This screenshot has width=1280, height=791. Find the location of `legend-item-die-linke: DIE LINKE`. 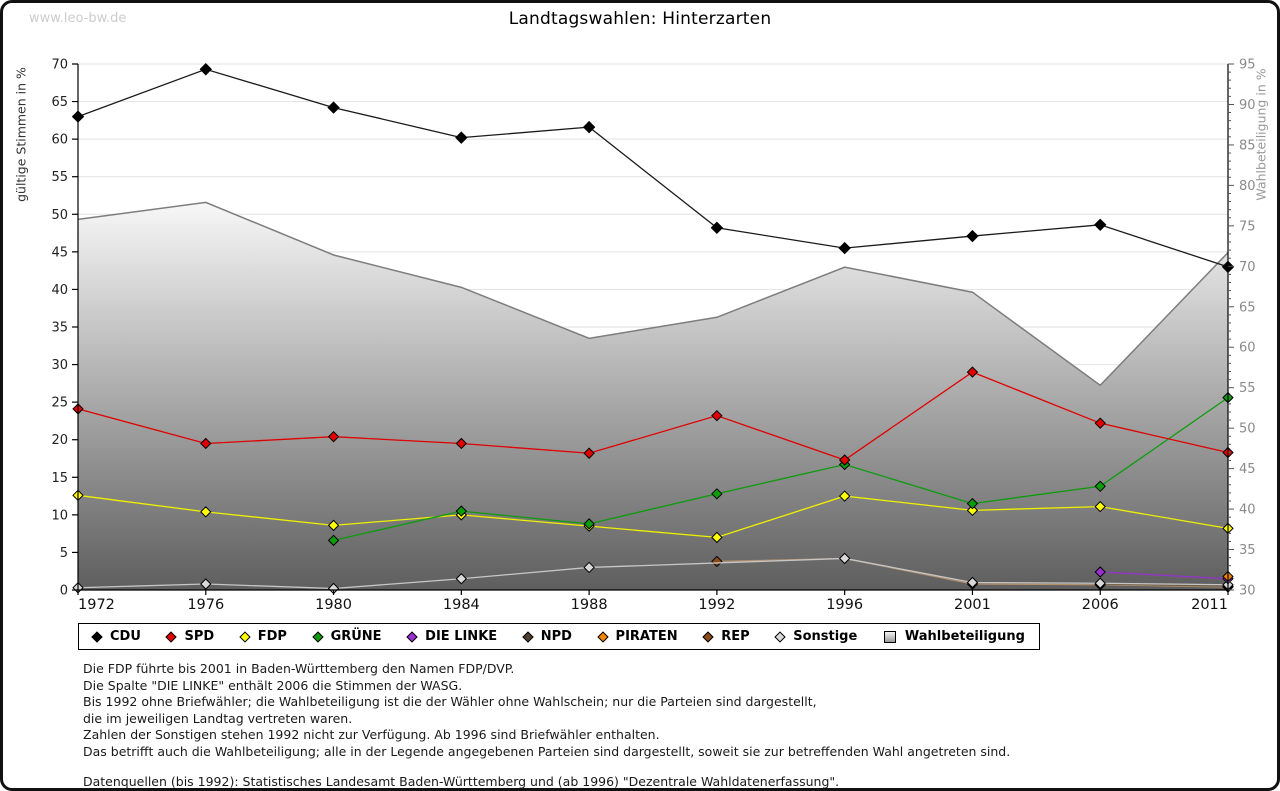

legend-item-die-linke: DIE LINKE is located at coordinates (452, 636).